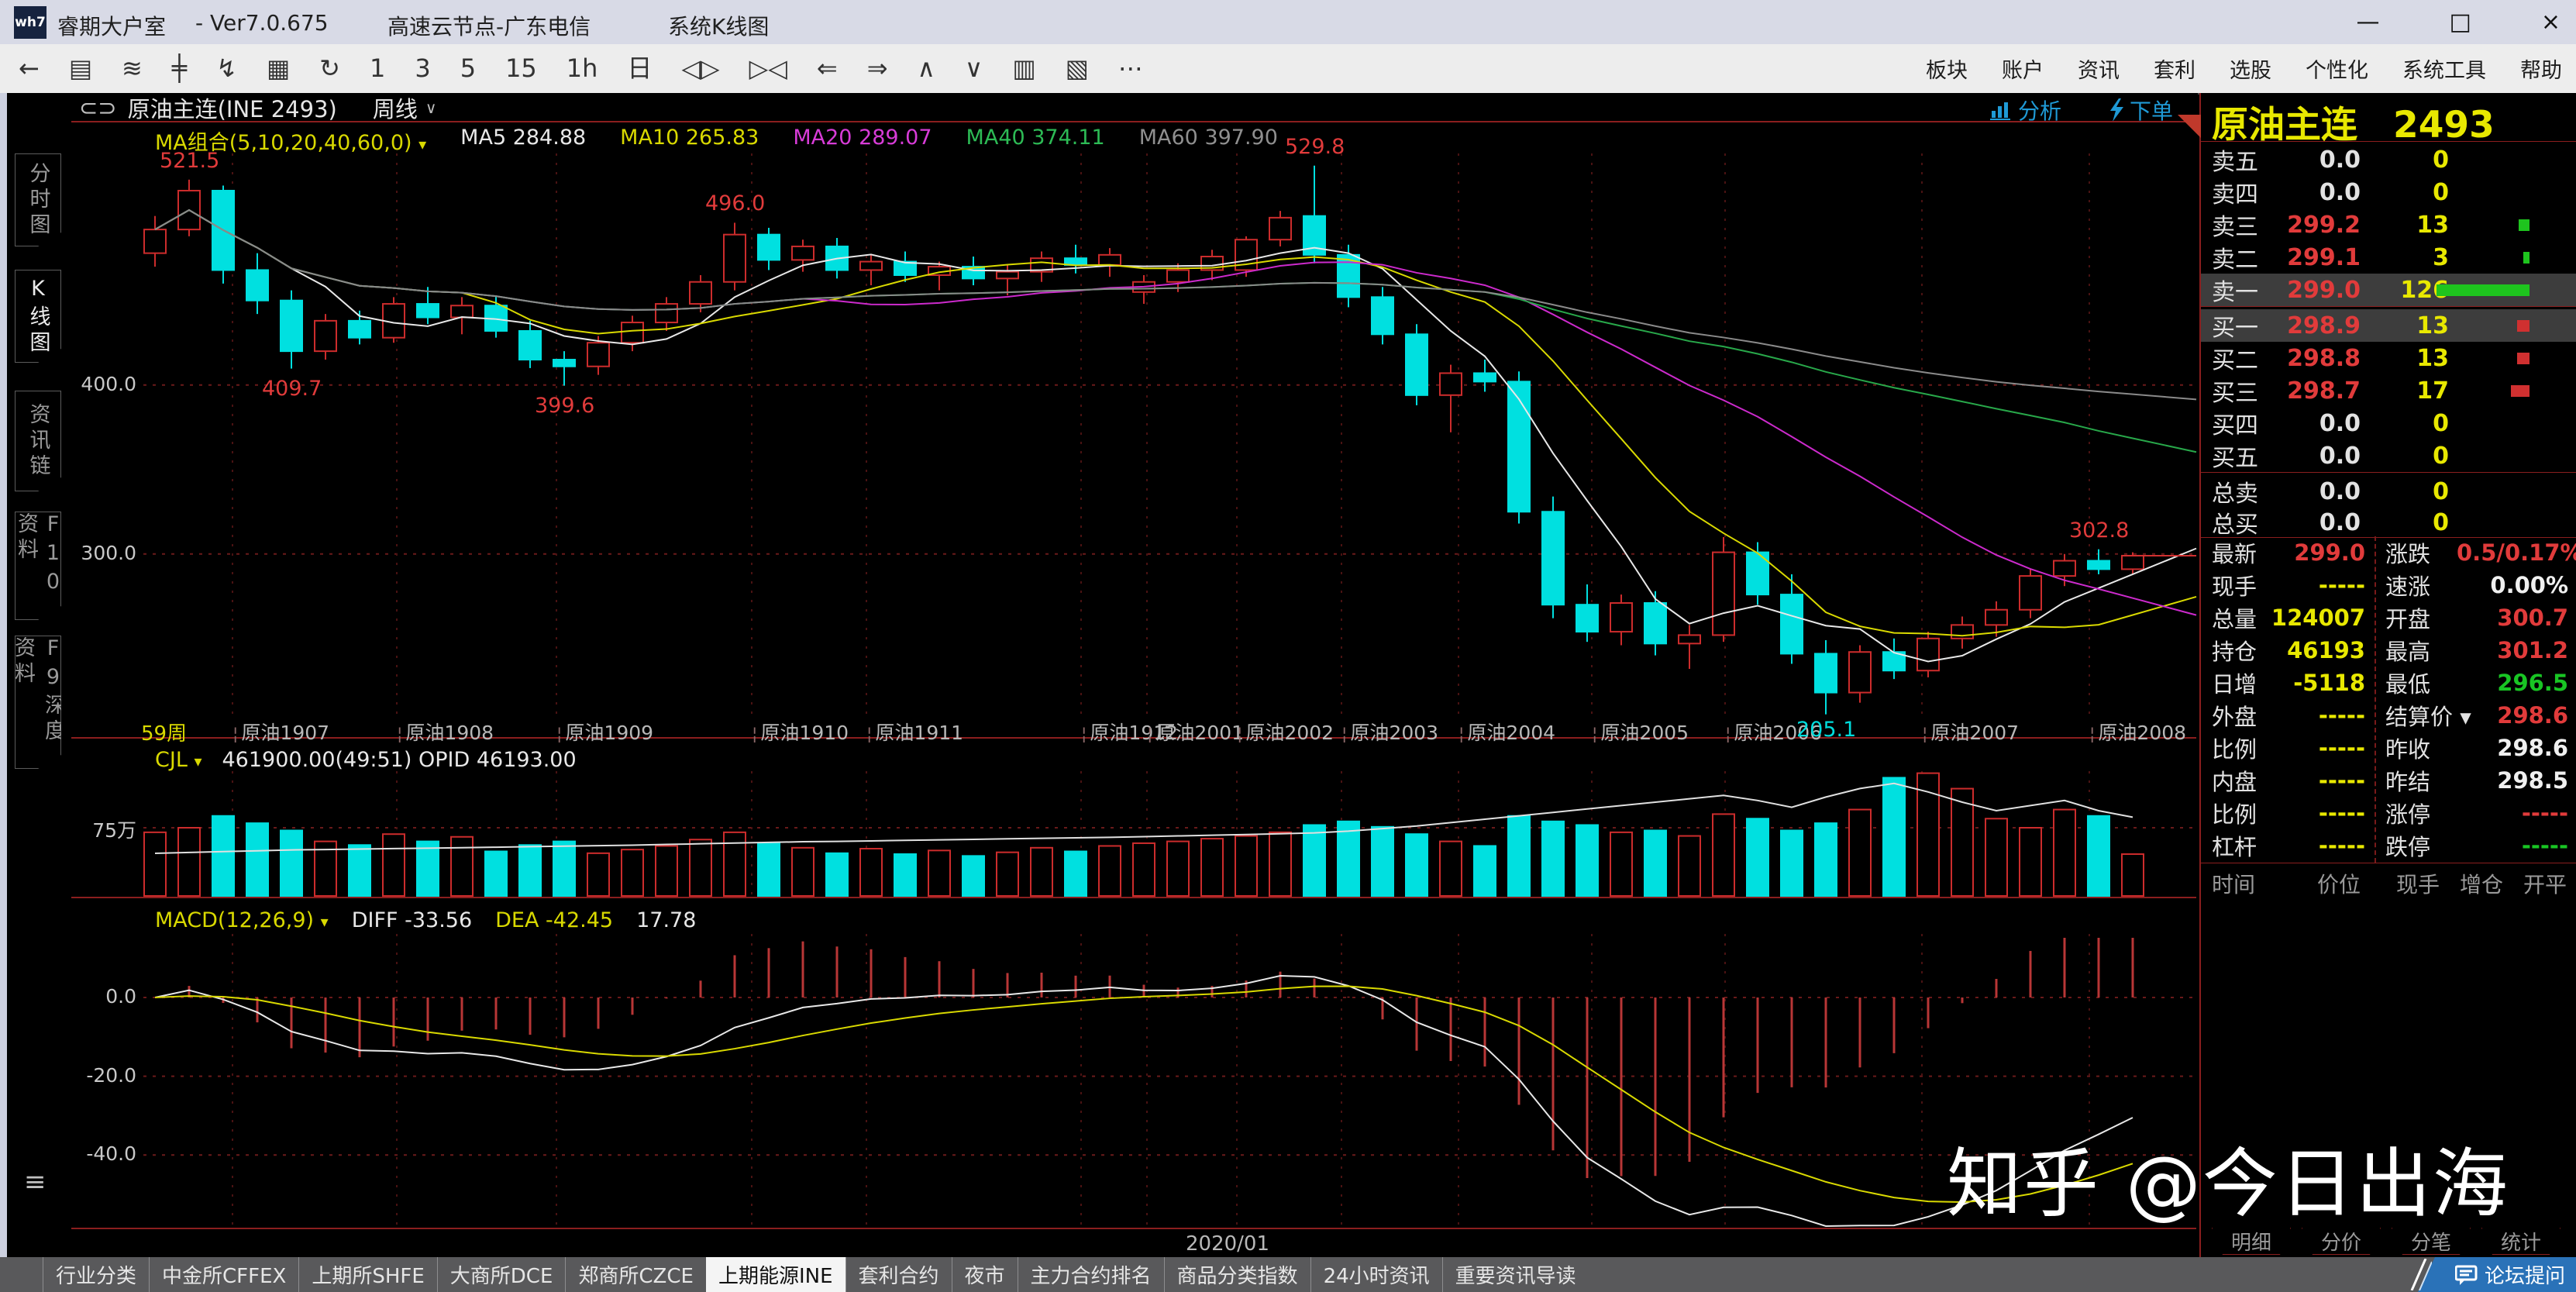  Describe the element at coordinates (1133, 109) in the screenshot. I see `chart-header: ⊂⊃ 原油主连(INE 2493) 周线 ∨ 分析 下单` at that location.